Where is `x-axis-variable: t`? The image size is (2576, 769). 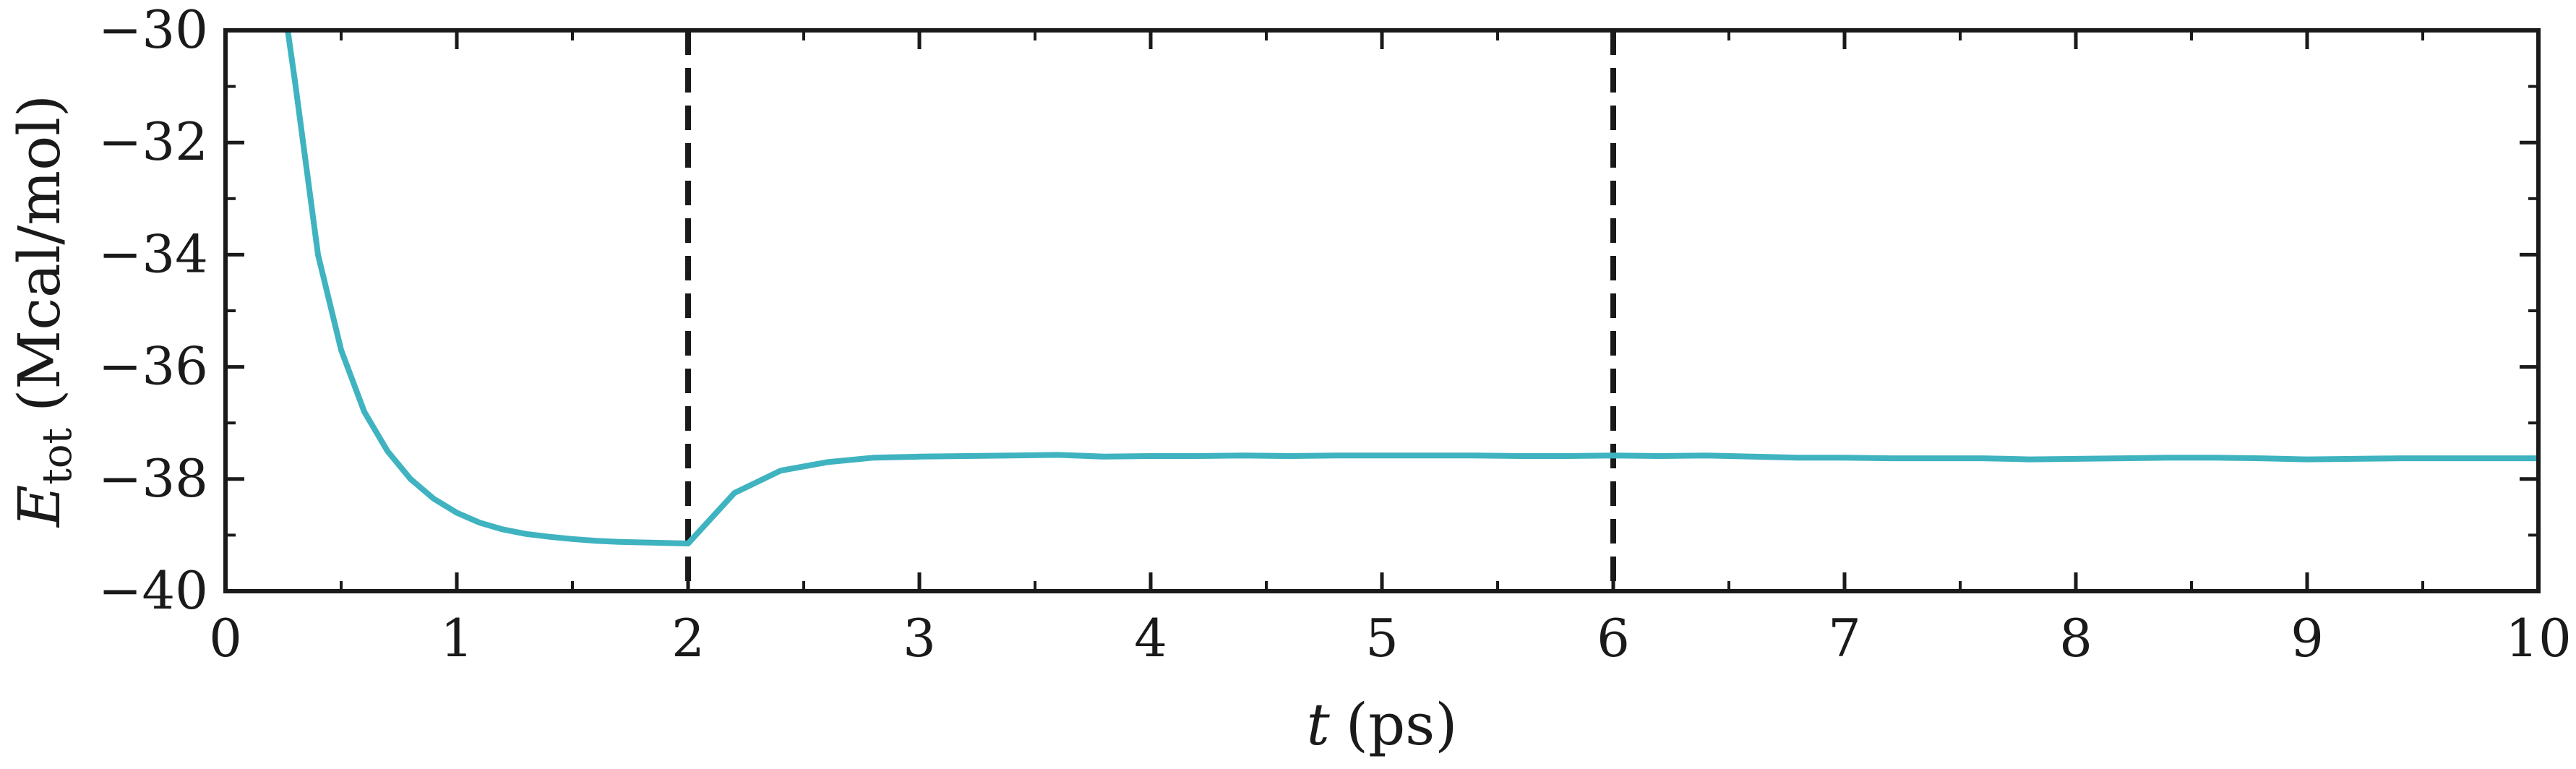
x-axis-variable: t is located at coordinates (1319, 724).